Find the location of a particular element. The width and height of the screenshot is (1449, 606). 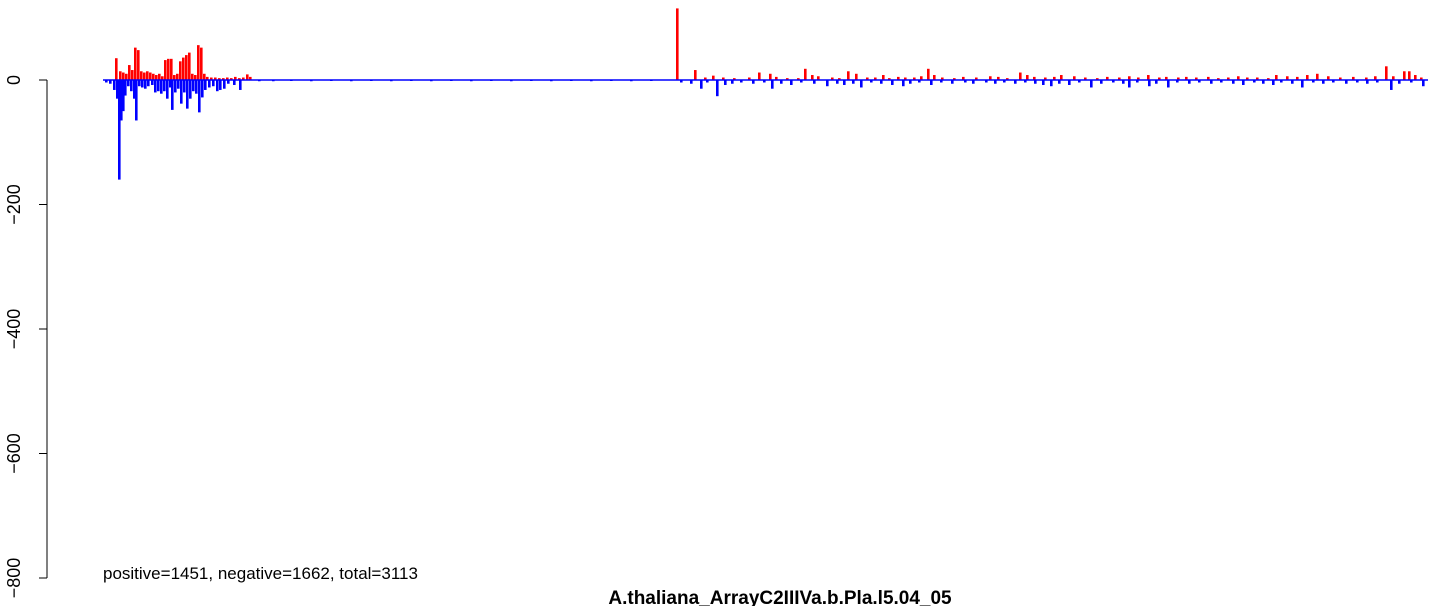

y-tick-label: −200 is located at coordinates (14, 204).